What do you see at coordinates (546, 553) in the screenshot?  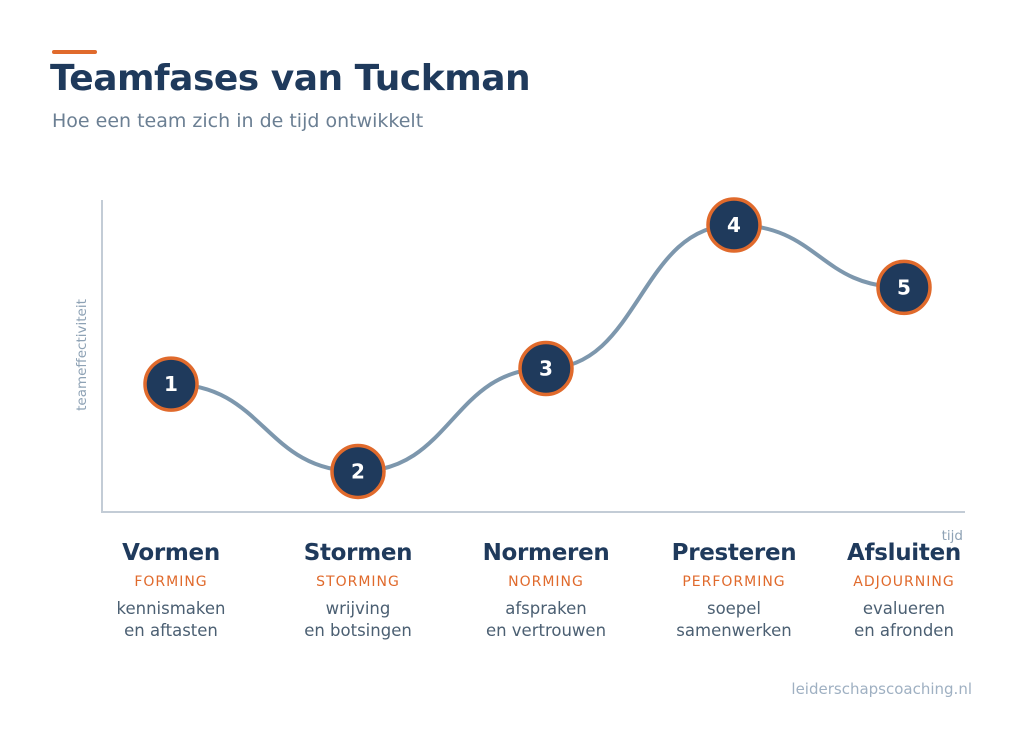 I see `phase-name: Normeren` at bounding box center [546, 553].